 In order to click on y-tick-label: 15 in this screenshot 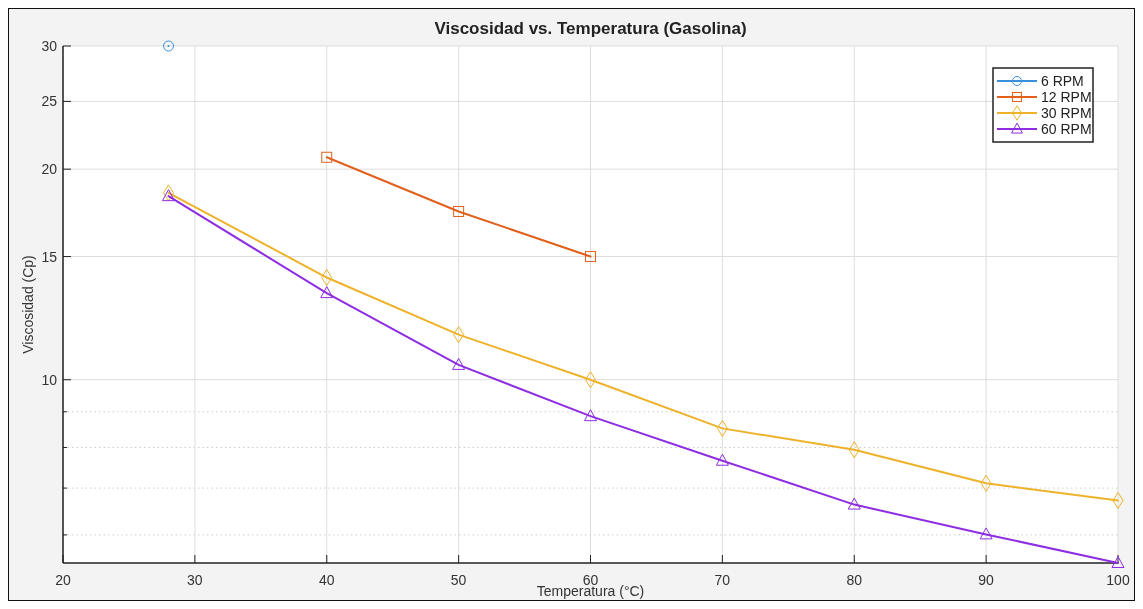, I will do `click(49, 256)`.